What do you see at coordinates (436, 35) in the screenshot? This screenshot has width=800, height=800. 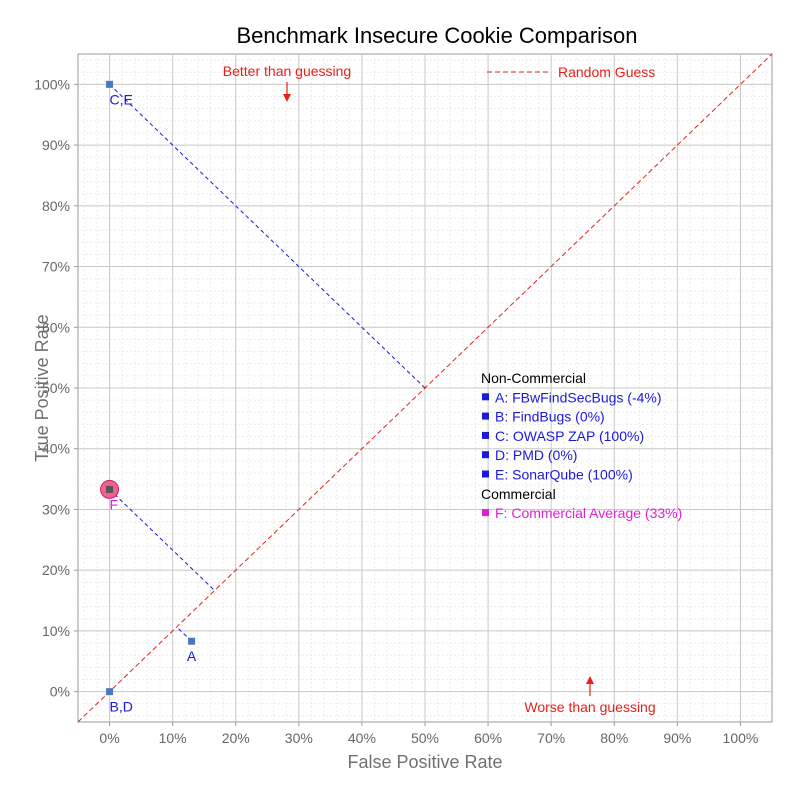 I see `chart-title: Benchmark Insecure Cookie Comparison` at bounding box center [436, 35].